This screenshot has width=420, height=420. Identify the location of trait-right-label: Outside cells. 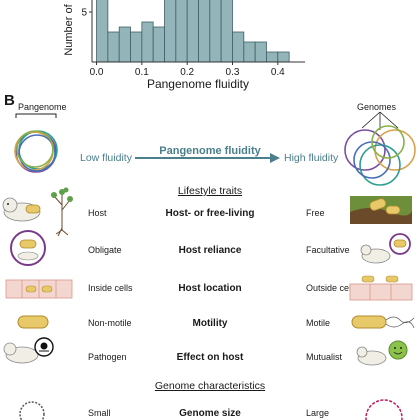
(332, 288).